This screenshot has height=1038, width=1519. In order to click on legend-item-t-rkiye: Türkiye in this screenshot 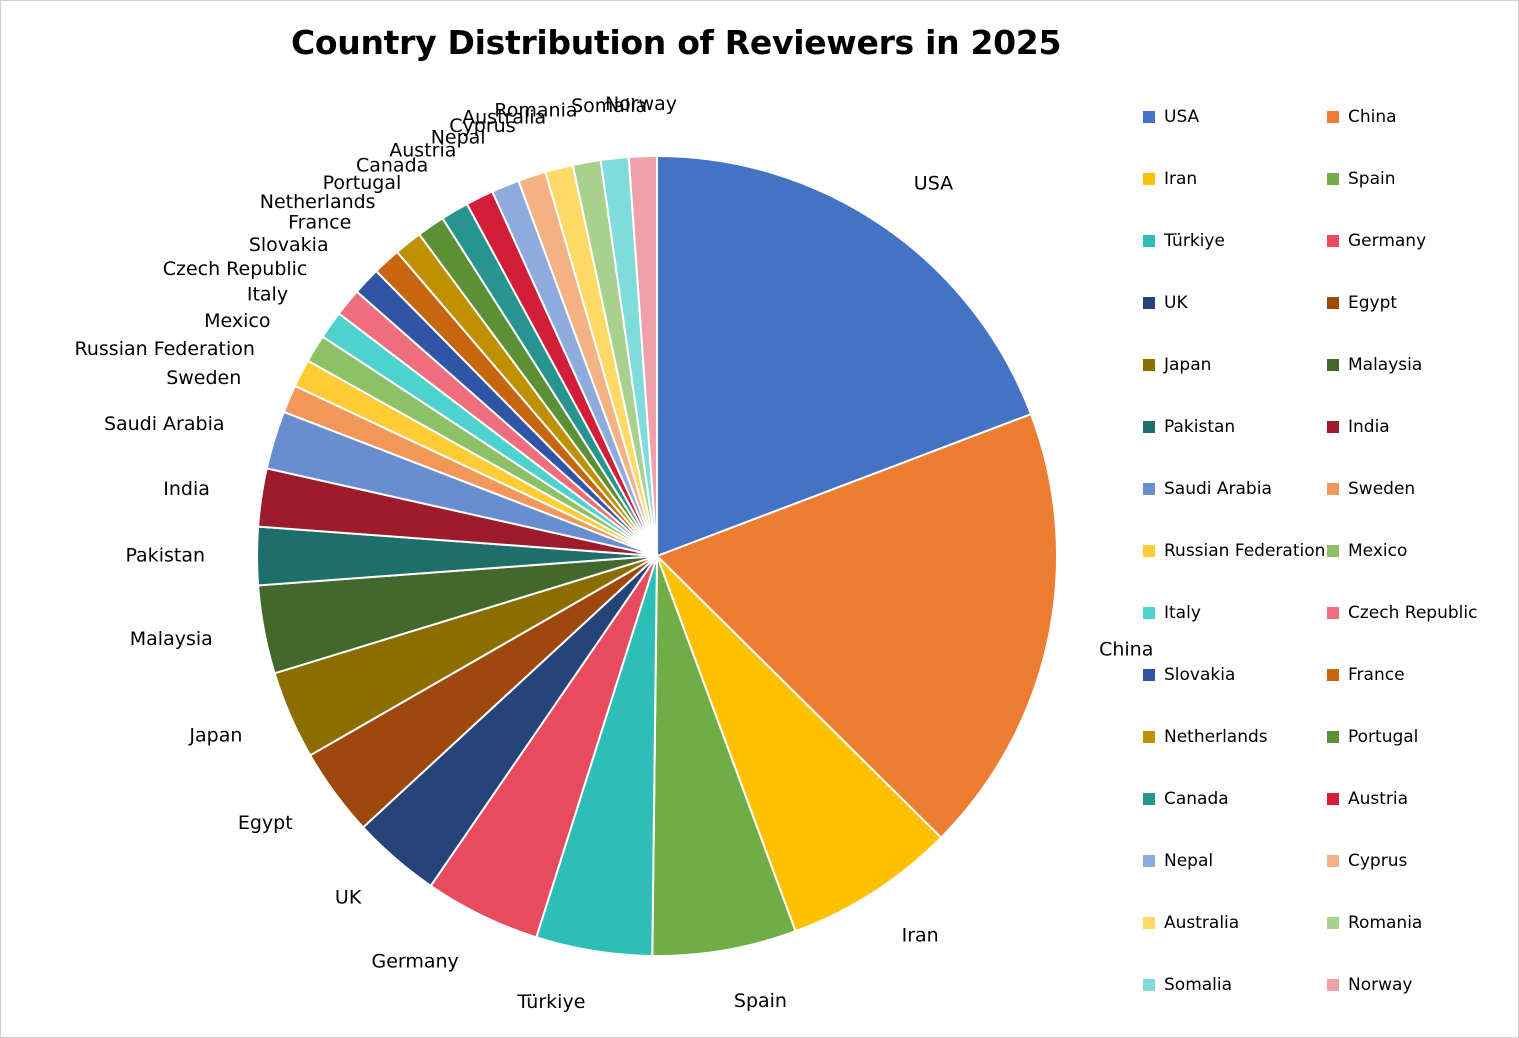, I will do `click(1184, 241)`.